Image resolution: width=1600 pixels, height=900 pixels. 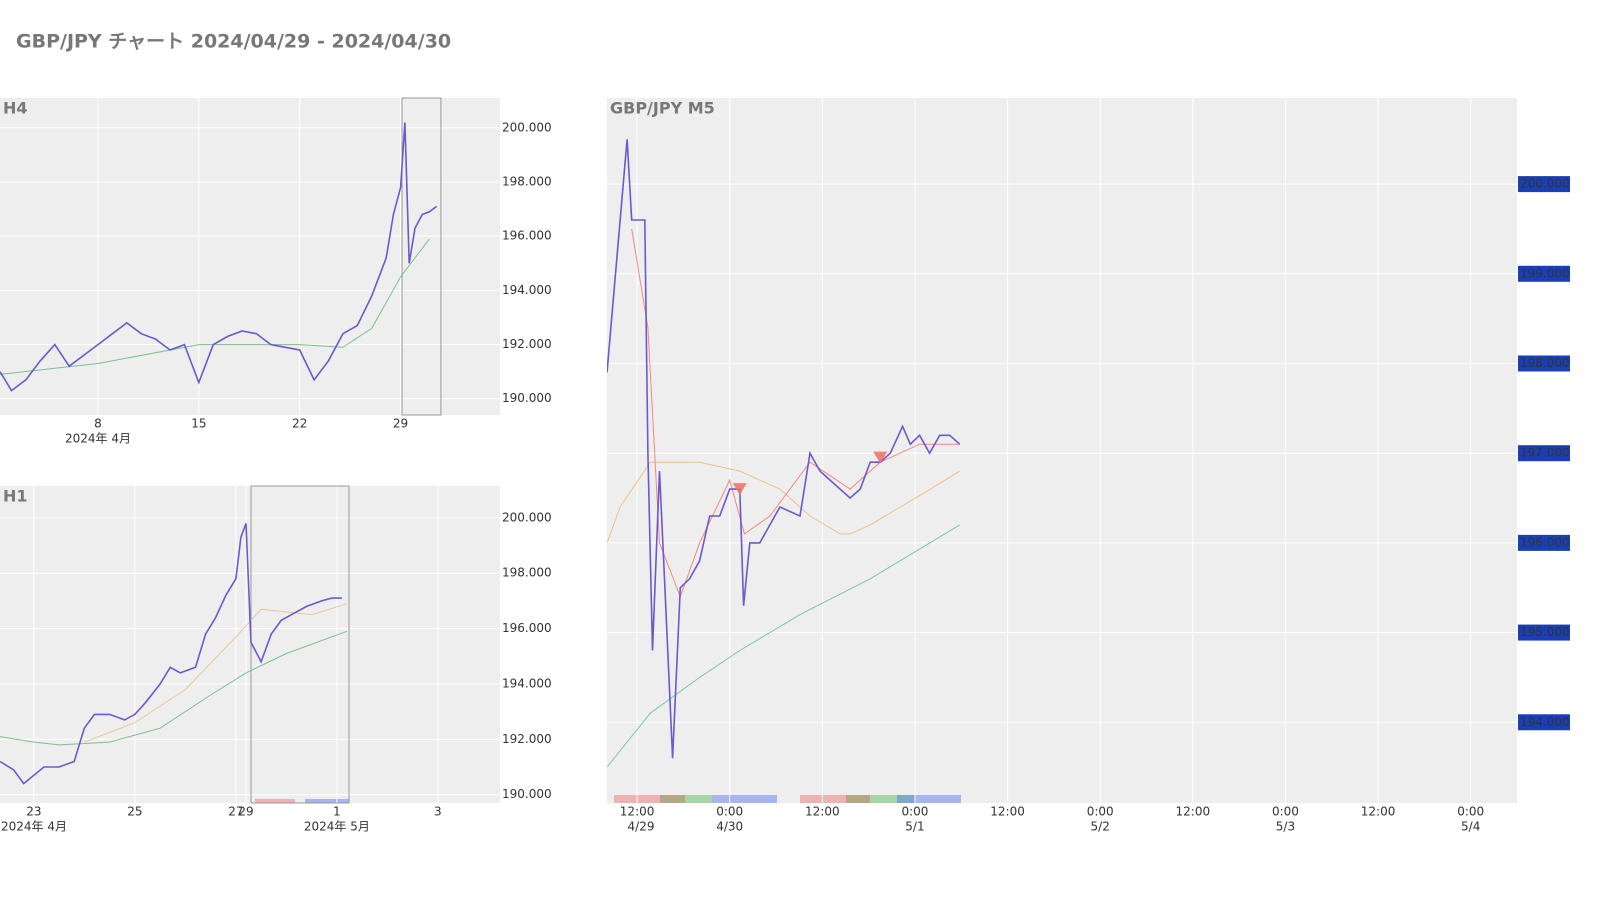 I want to click on x-sub-label: 5/1, so click(x=914, y=827).